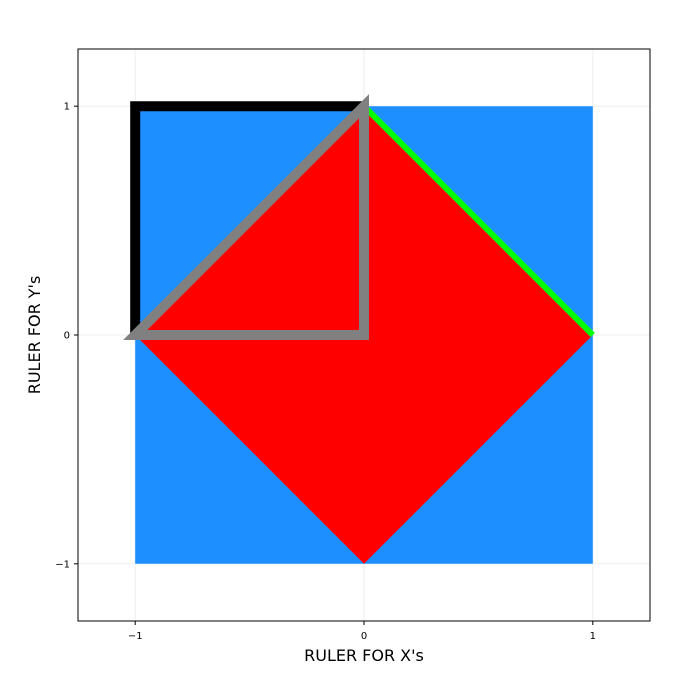 This screenshot has height=699, width=699. I want to click on y-tick-label: 1, so click(67, 107).